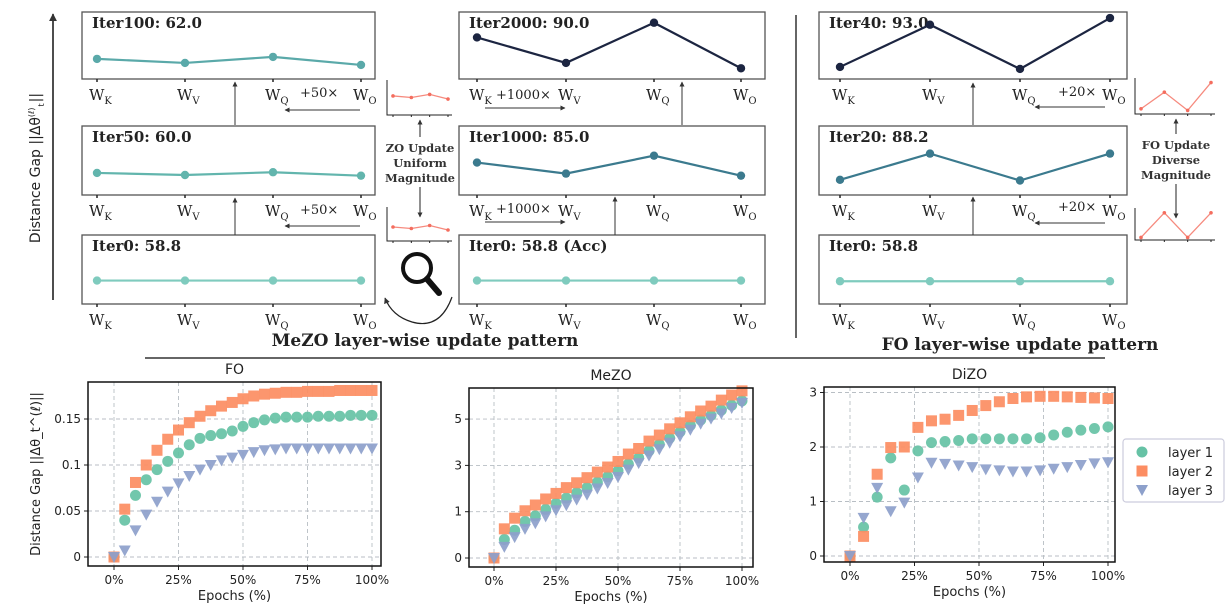  Describe the element at coordinates (610, 597) in the screenshot. I see `x-axis-label: Epochs (%)` at that location.